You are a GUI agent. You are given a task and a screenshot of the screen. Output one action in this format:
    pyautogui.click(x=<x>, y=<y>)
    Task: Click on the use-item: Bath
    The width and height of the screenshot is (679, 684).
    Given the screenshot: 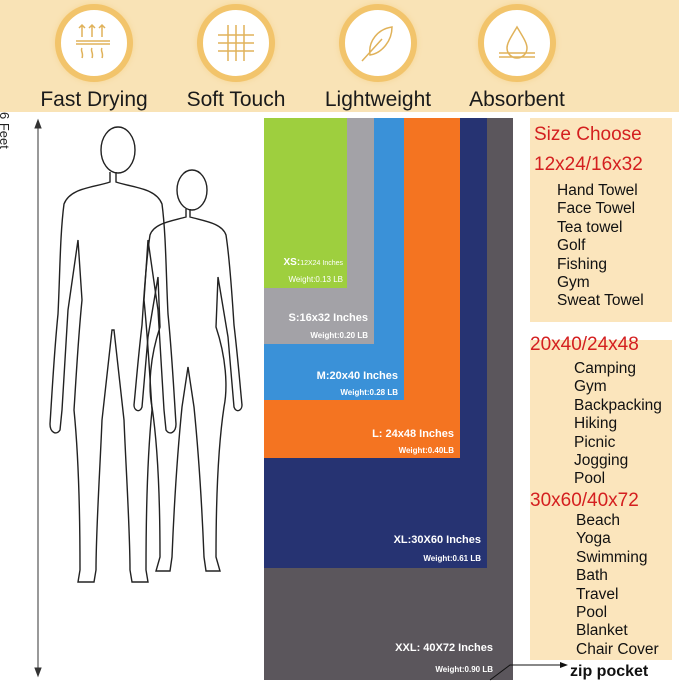 What is the action you would take?
    pyautogui.click(x=592, y=576)
    